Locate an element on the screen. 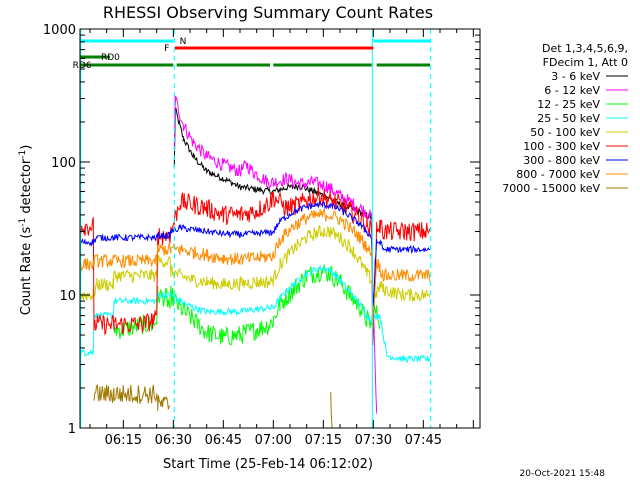 The image size is (640, 480). x-tick-label: 06:30 is located at coordinates (173, 440).